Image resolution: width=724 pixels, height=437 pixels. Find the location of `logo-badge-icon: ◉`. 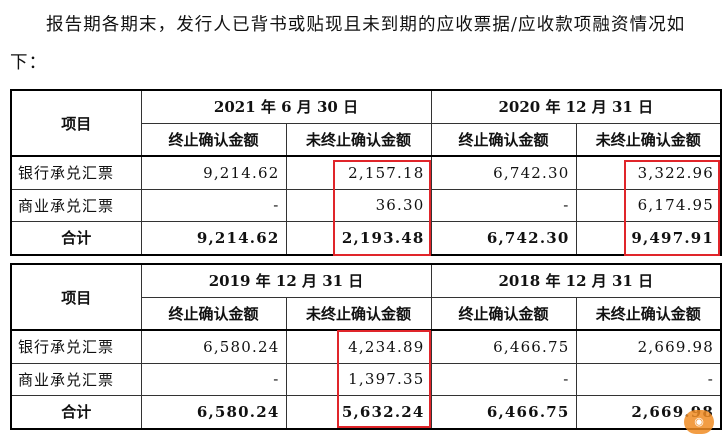

logo-badge-icon: ◉ is located at coordinates (699, 422).